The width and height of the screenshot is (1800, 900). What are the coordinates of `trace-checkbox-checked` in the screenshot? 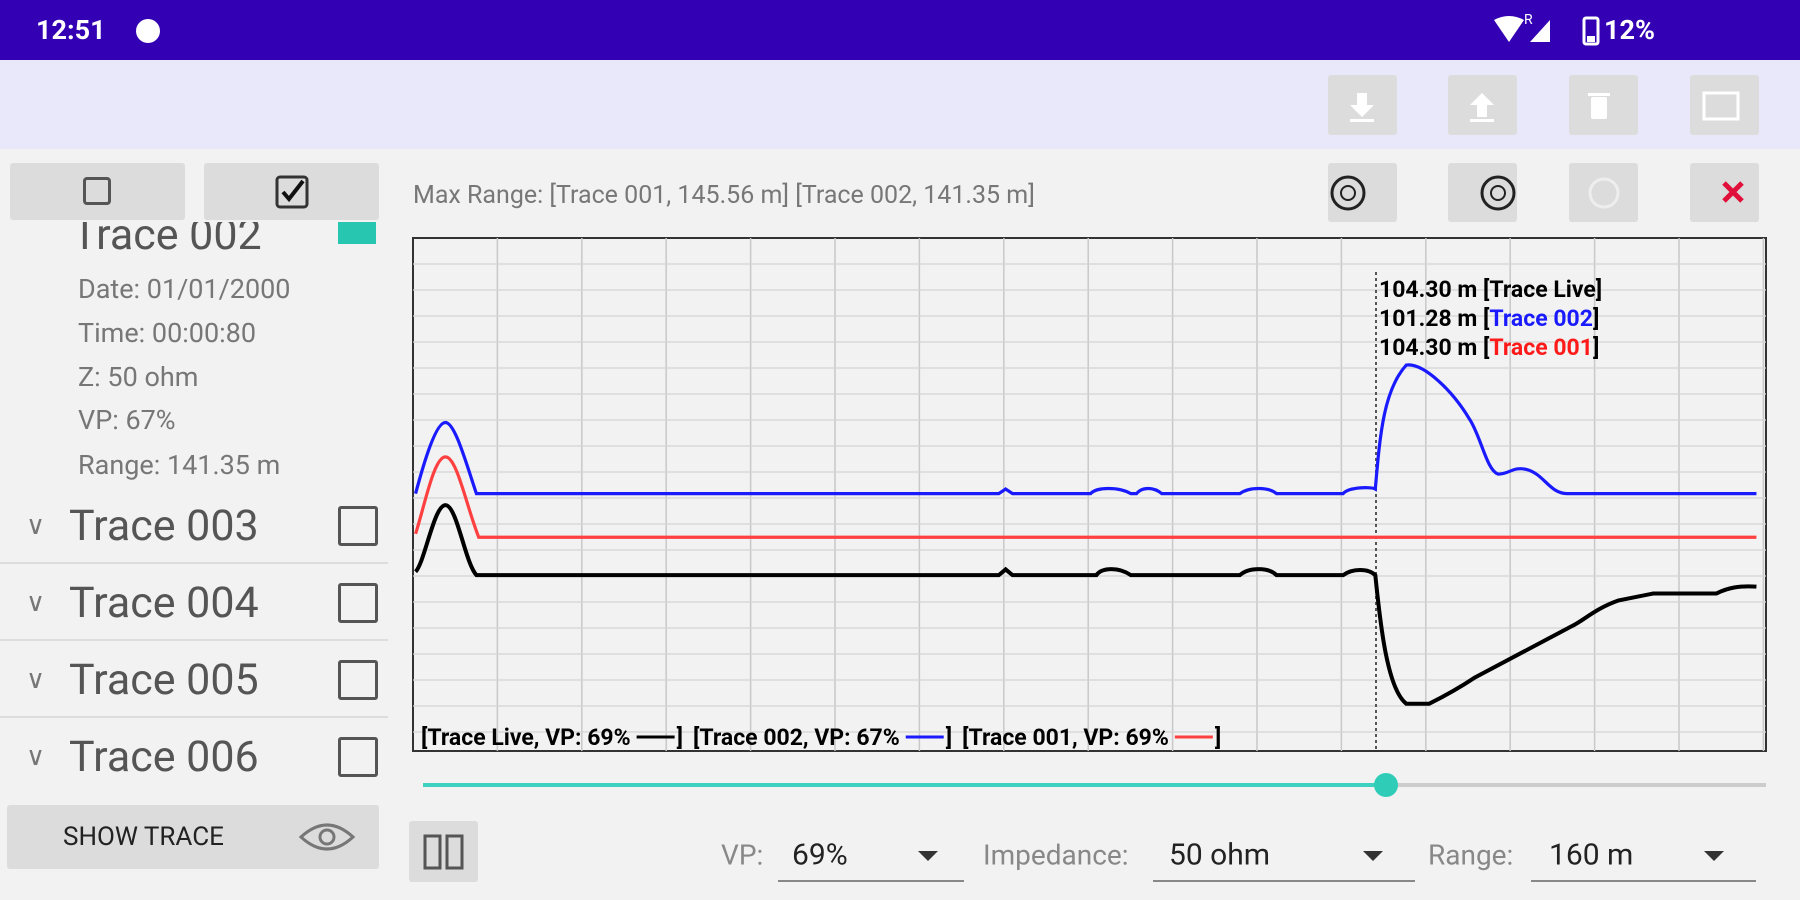 It's located at (357, 233).